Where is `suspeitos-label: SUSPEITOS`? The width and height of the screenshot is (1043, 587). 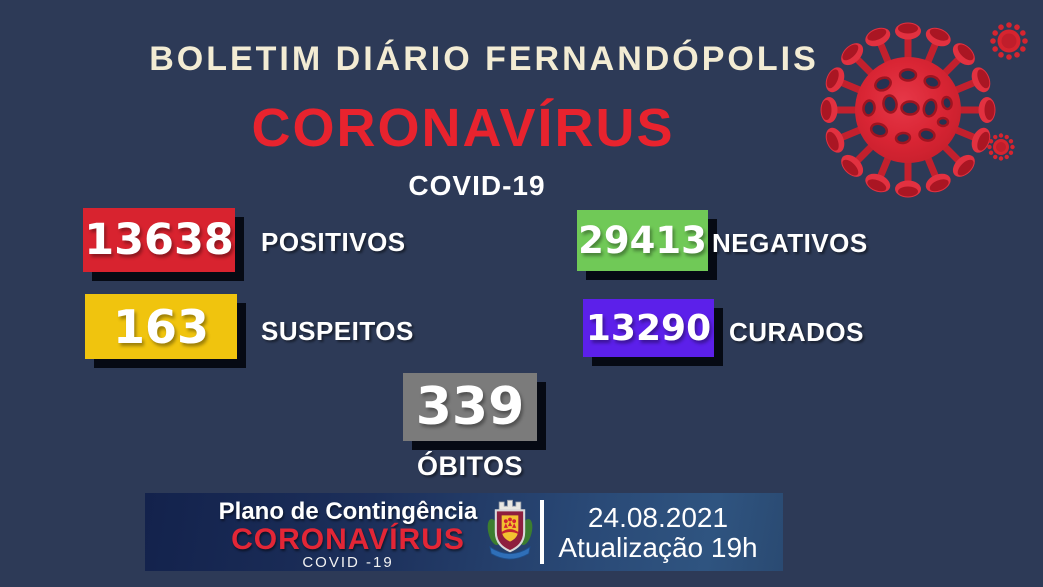
suspeitos-label: SUSPEITOS is located at coordinates (337, 331).